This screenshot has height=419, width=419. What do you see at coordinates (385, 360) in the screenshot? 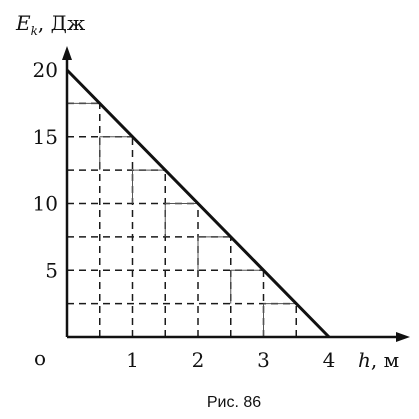
I see `x-axis-label-unit: , м` at bounding box center [385, 360].